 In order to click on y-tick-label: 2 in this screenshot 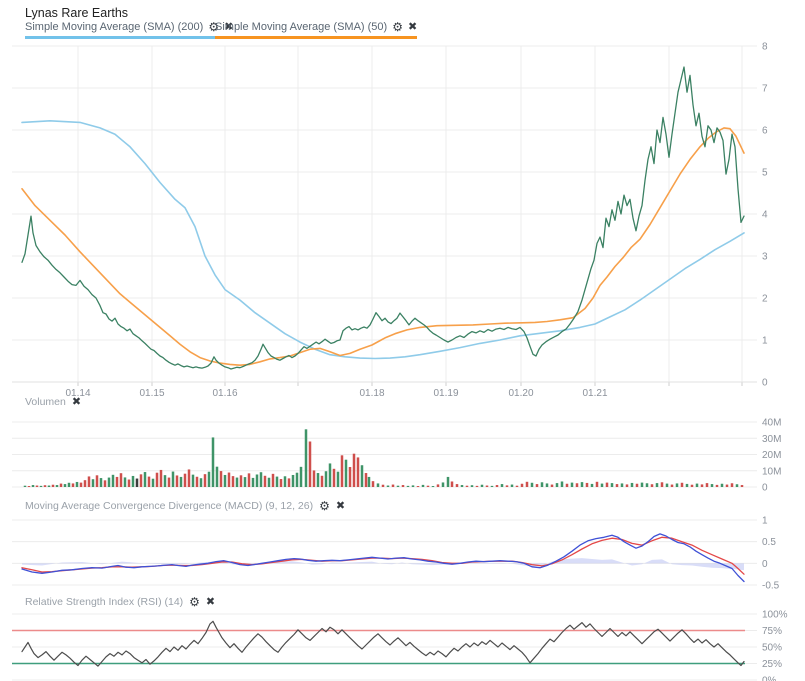, I will do `click(765, 299)`.